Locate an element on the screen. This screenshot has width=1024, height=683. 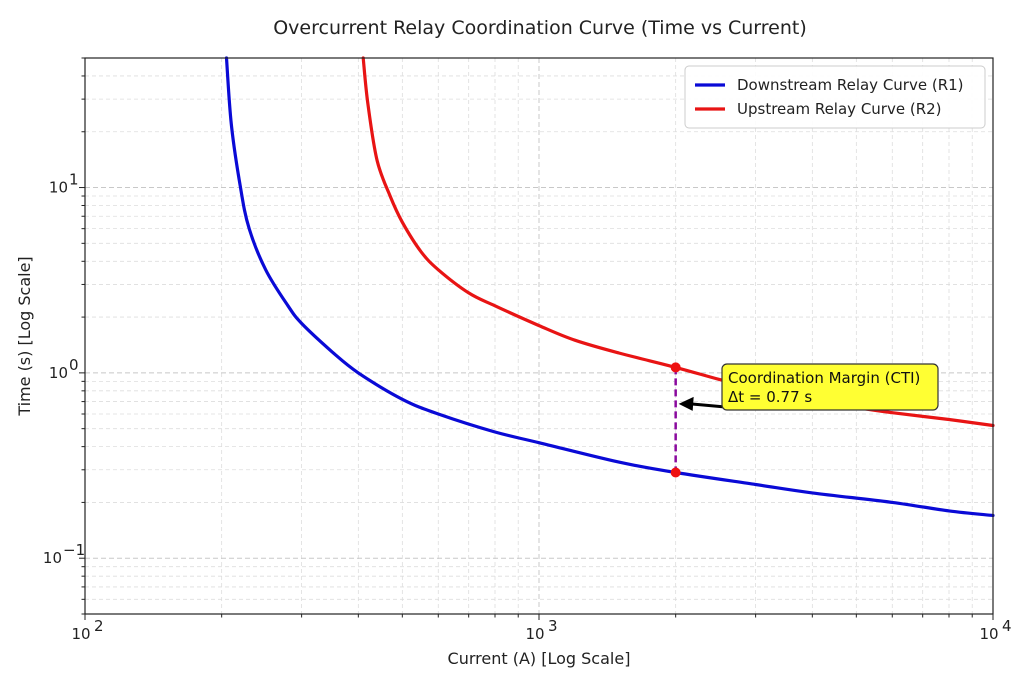
annotation-line-1: Coordination Margin (CTI) is located at coordinates (824, 378).